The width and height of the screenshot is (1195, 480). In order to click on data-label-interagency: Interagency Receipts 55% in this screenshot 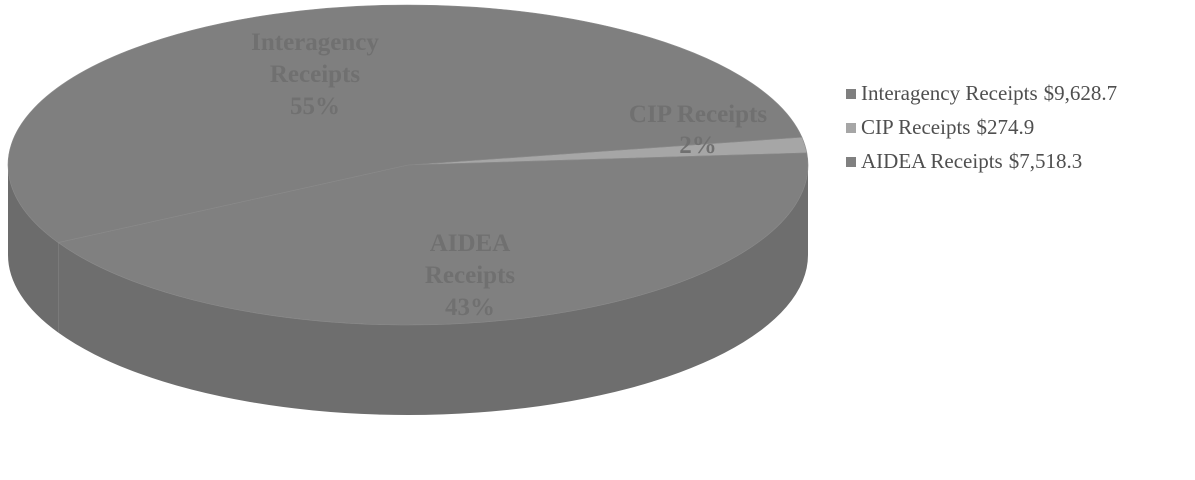, I will do `click(315, 74)`.